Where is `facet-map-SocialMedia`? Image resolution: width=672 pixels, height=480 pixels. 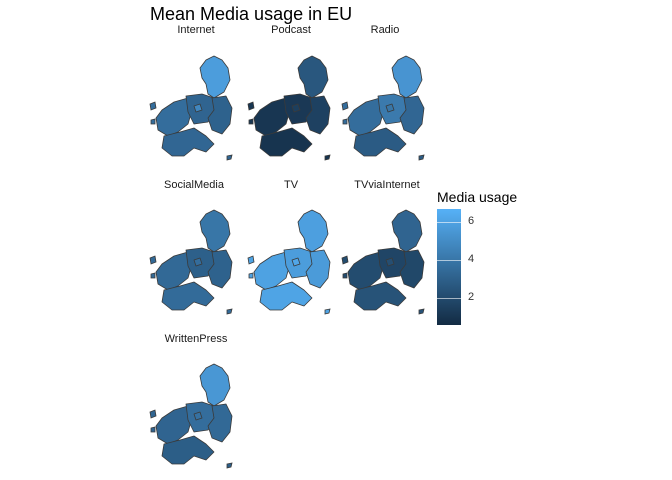
facet-map-SocialMedia is located at coordinates (191, 262).